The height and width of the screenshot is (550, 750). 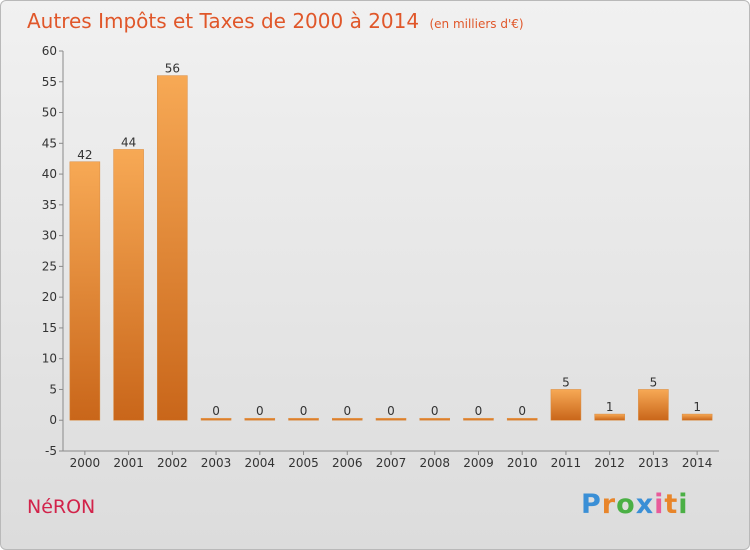 I want to click on data-label-2011: 5, so click(x=566, y=382).